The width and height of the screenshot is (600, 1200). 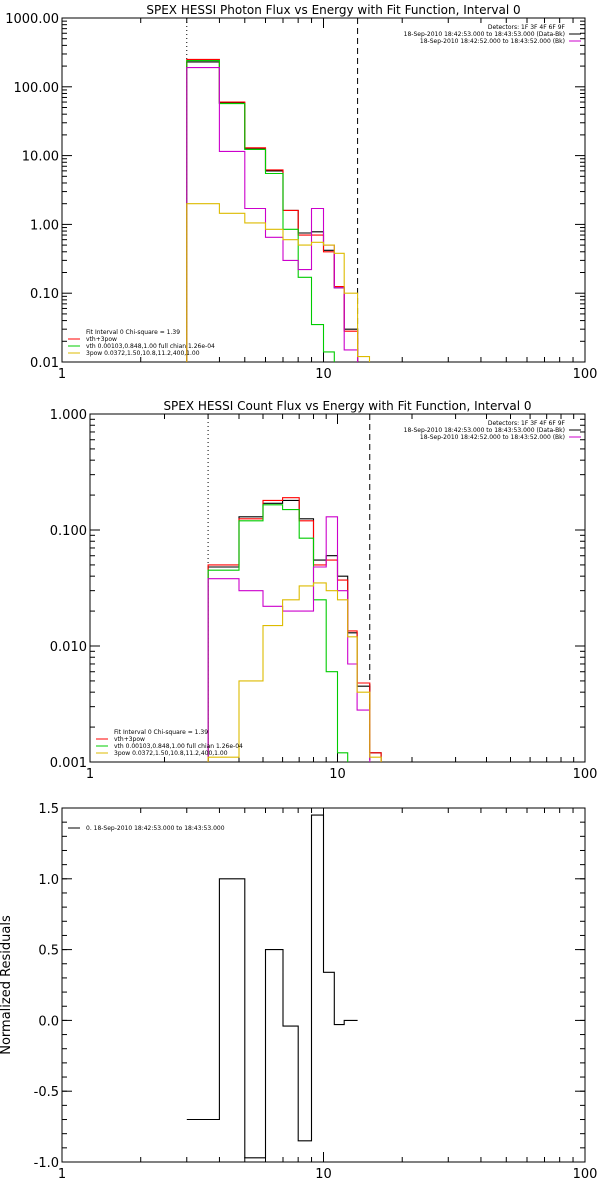 What do you see at coordinates (48, 880) in the screenshot?
I see `y-tick-label: 1.0` at bounding box center [48, 880].